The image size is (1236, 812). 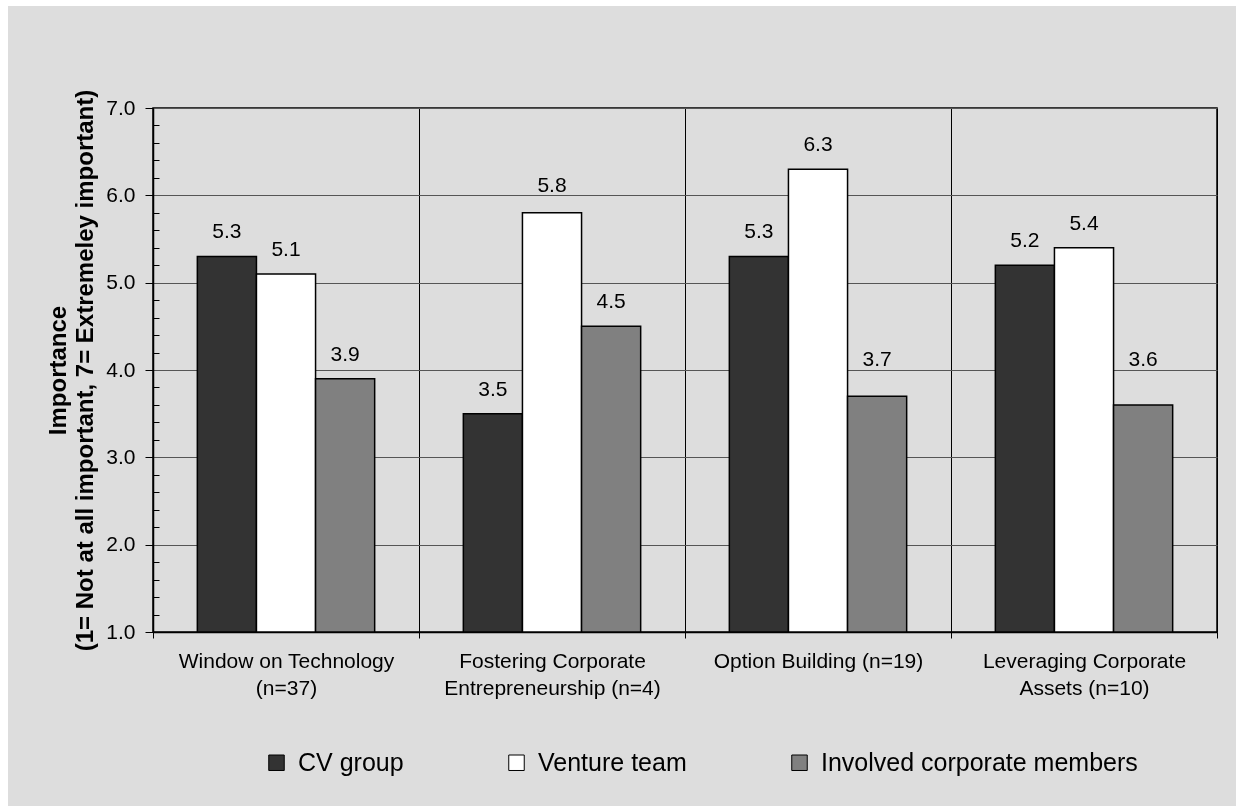 What do you see at coordinates (121, 544) in the screenshot?
I see `y-tick-label: 2.0` at bounding box center [121, 544].